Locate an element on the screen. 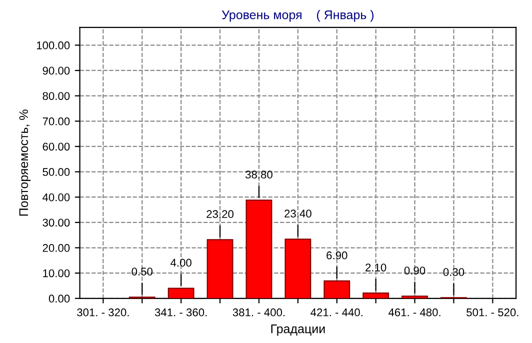 This screenshot has height=343, width=532. data-label: 23.40 is located at coordinates (298, 214).